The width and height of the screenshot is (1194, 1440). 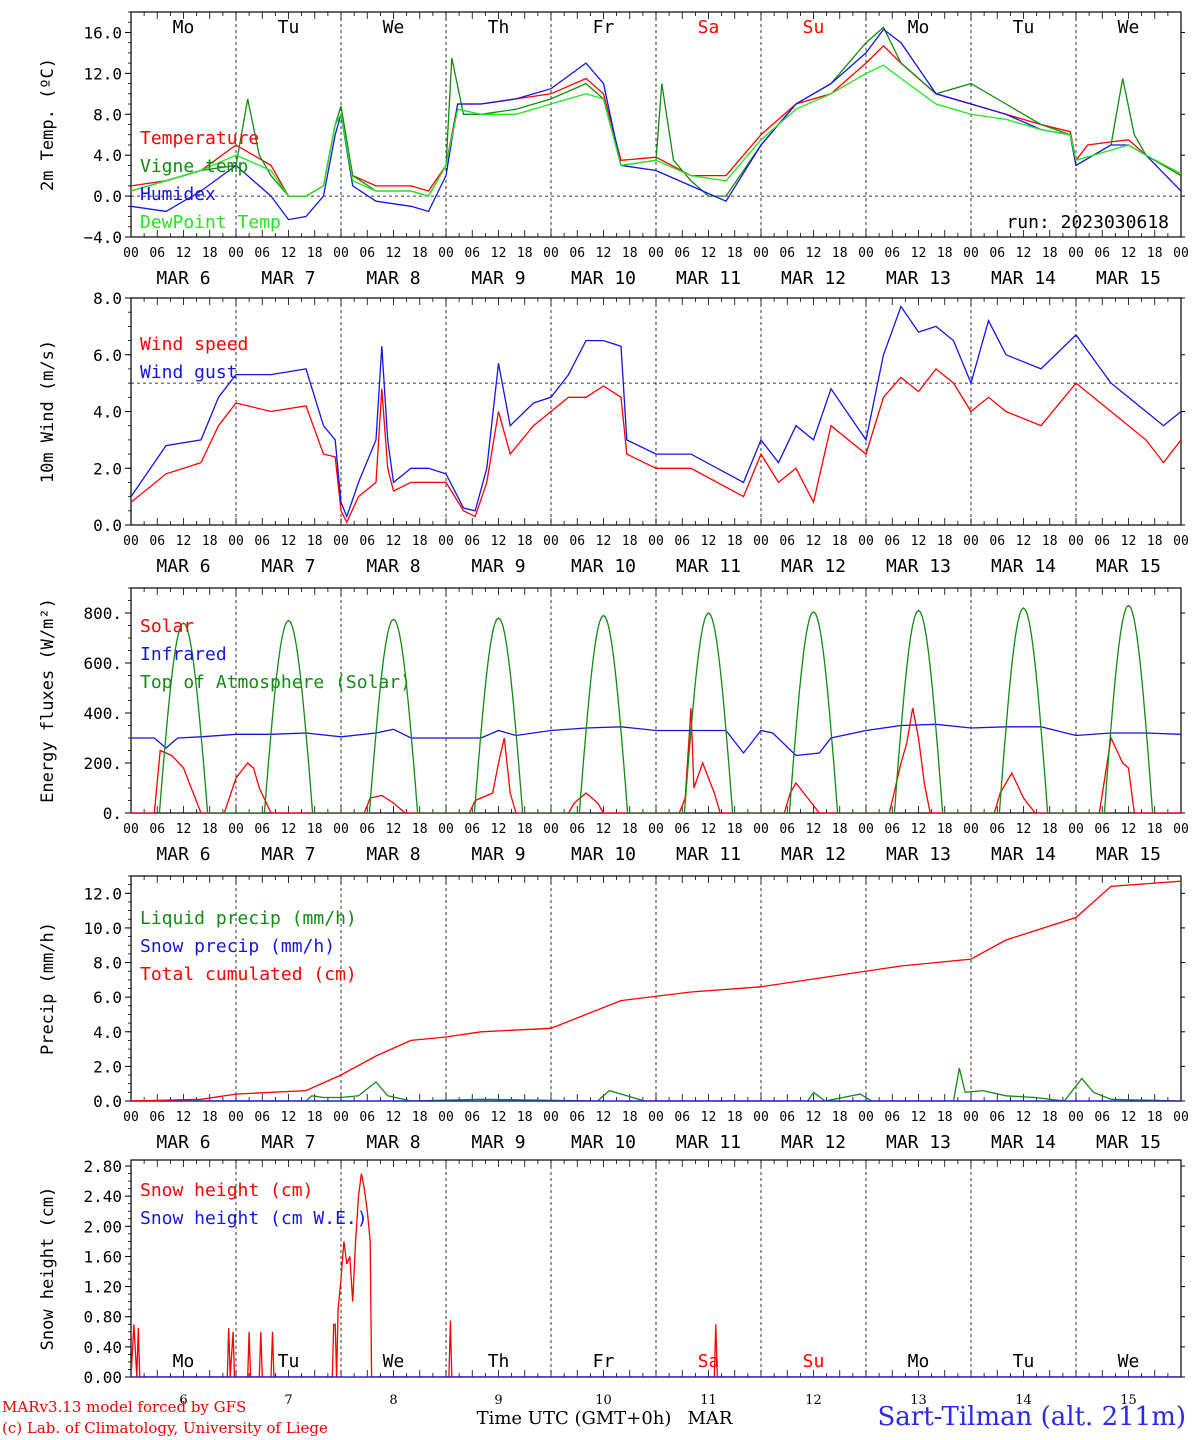 I want to click on weekday-label: Mo, so click(x=919, y=1361).